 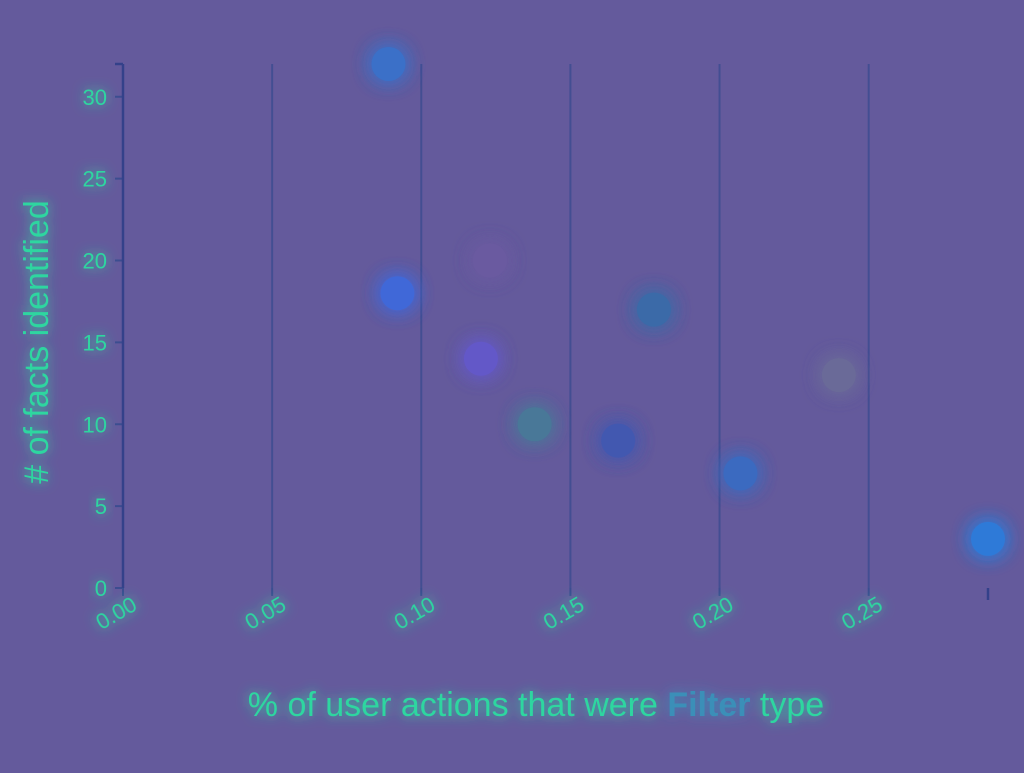 What do you see at coordinates (95, 97) in the screenshot?
I see `y-tick-label: 30` at bounding box center [95, 97].